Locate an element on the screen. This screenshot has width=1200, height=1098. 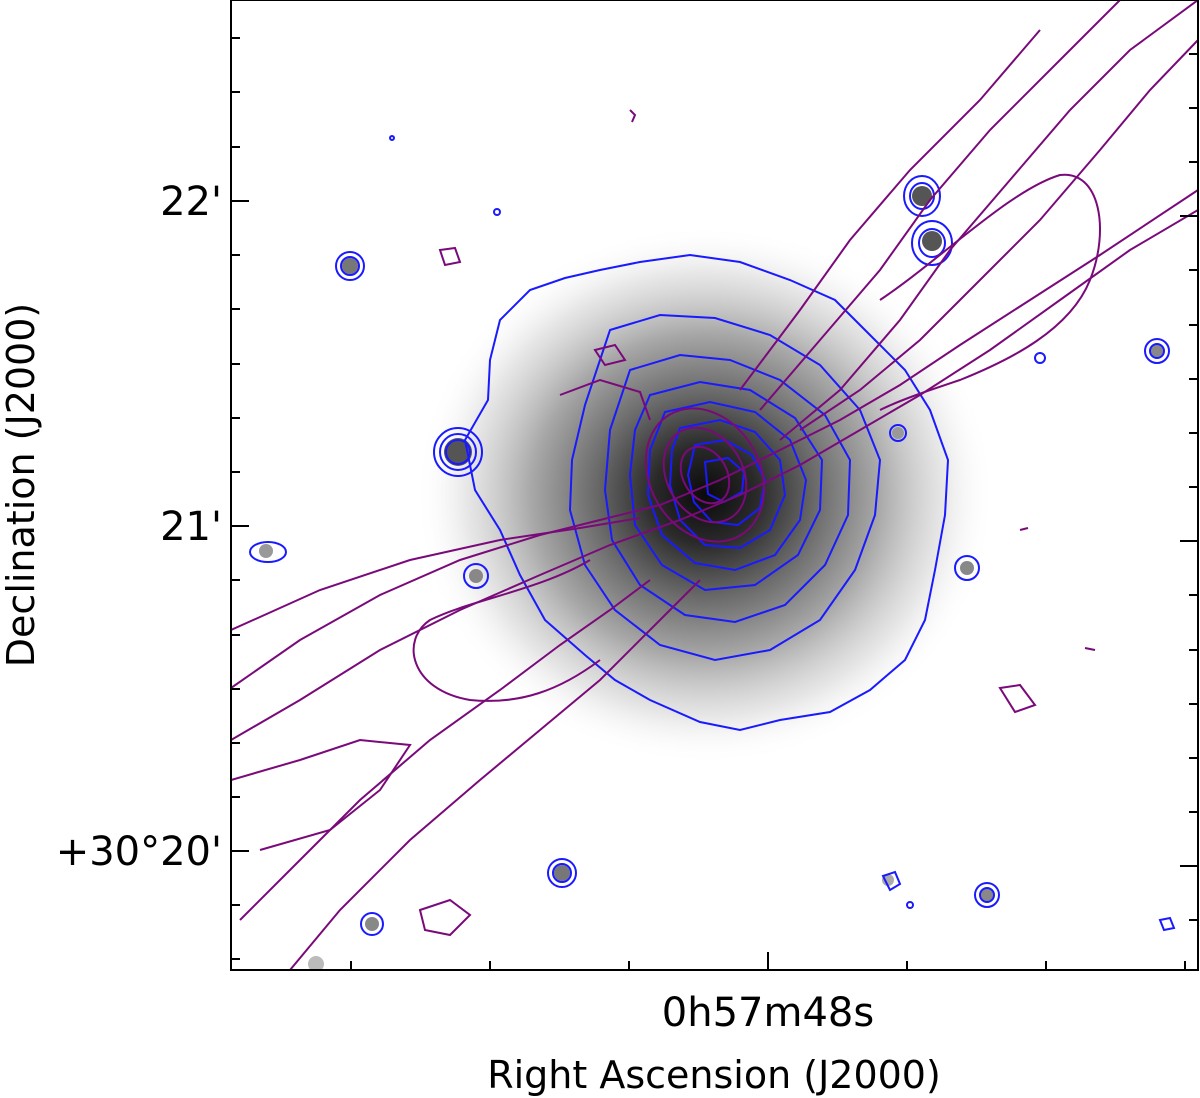
x-axis-label: Right Ascension (J2000) is located at coordinates (714, 1075).